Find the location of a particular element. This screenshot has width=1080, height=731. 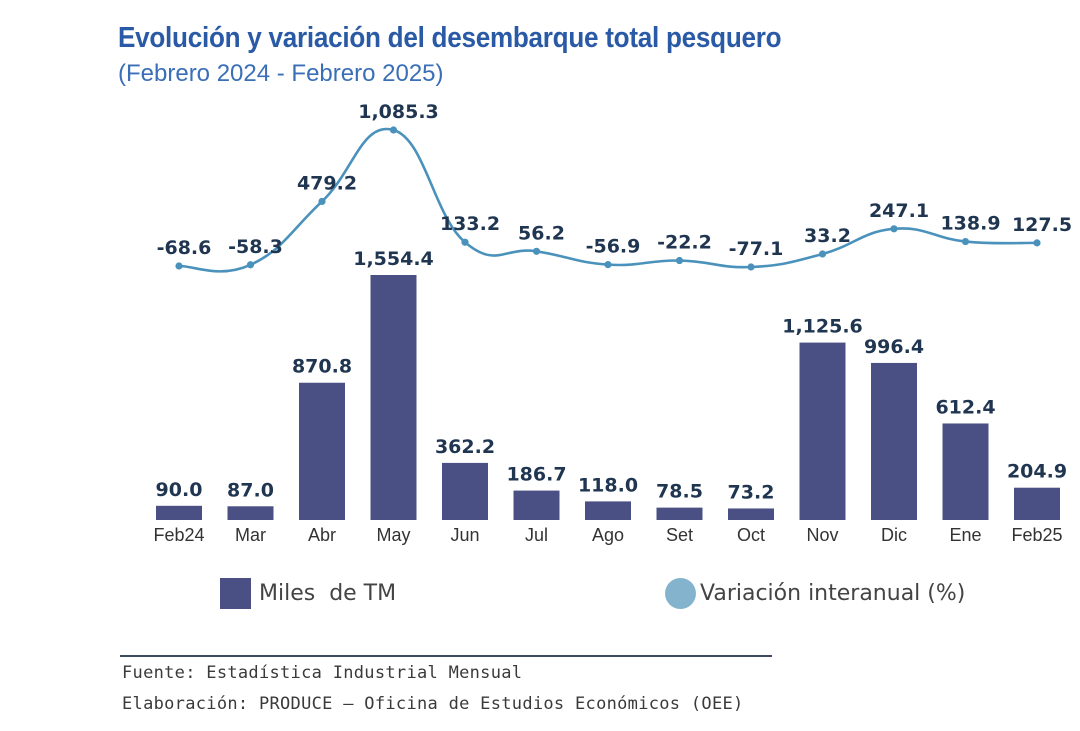

bar-mar is located at coordinates (250, 513).